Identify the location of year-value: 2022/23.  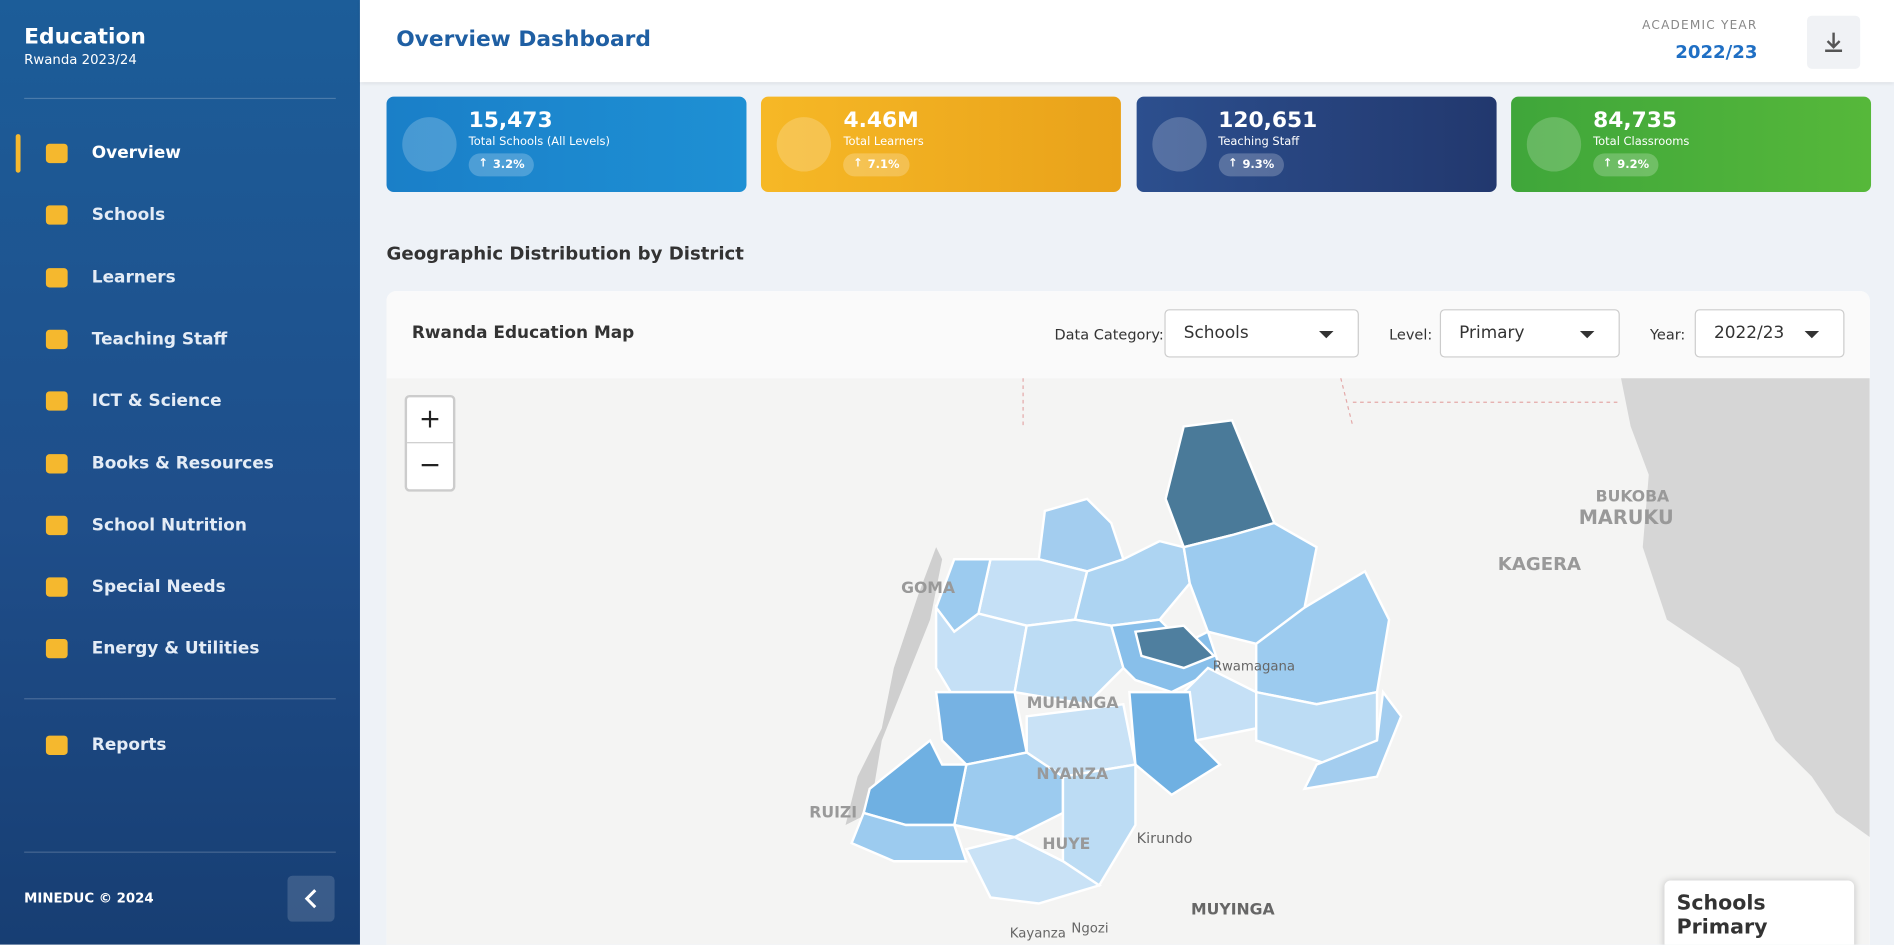
(1716, 52).